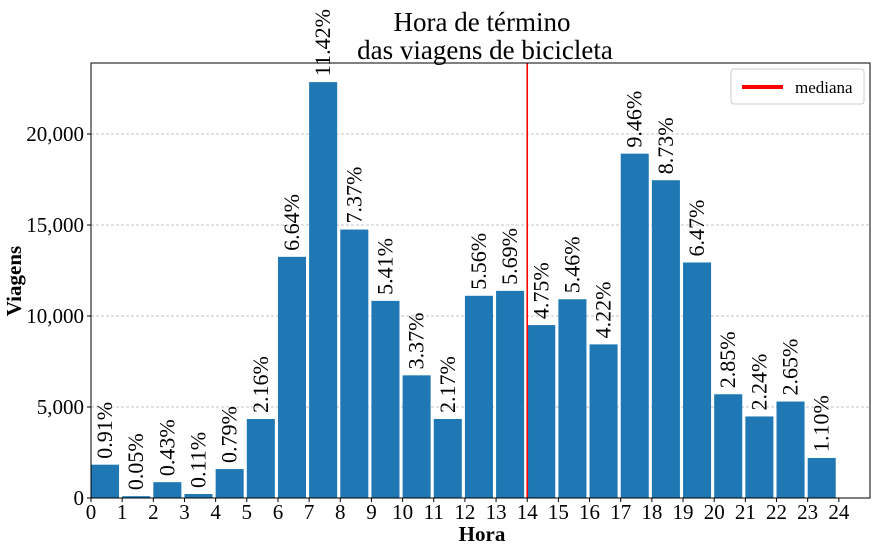 The width and height of the screenshot is (879, 551). What do you see at coordinates (776, 512) in the screenshot?
I see `x-tick-label: 22` at bounding box center [776, 512].